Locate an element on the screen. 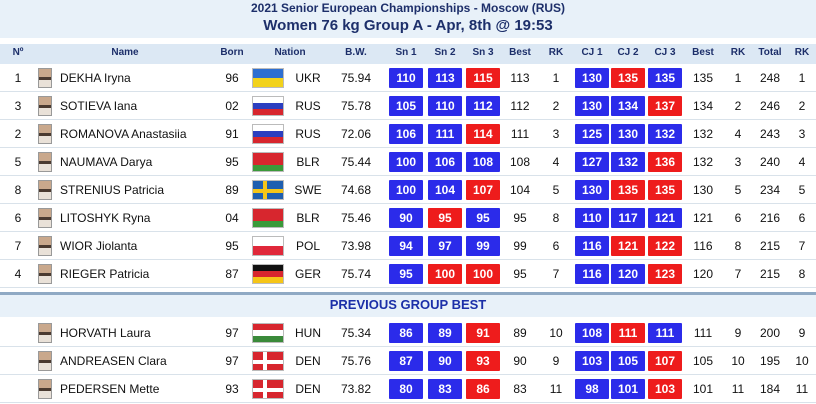 The height and width of the screenshot is (404, 816). cell: 90 is located at coordinates (520, 361).